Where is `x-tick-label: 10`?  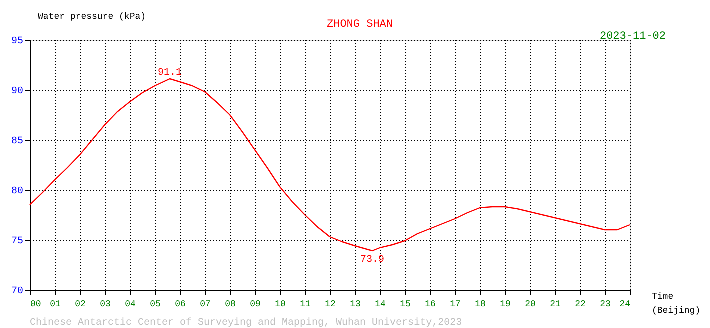 x-tick-label: 10 is located at coordinates (280, 305).